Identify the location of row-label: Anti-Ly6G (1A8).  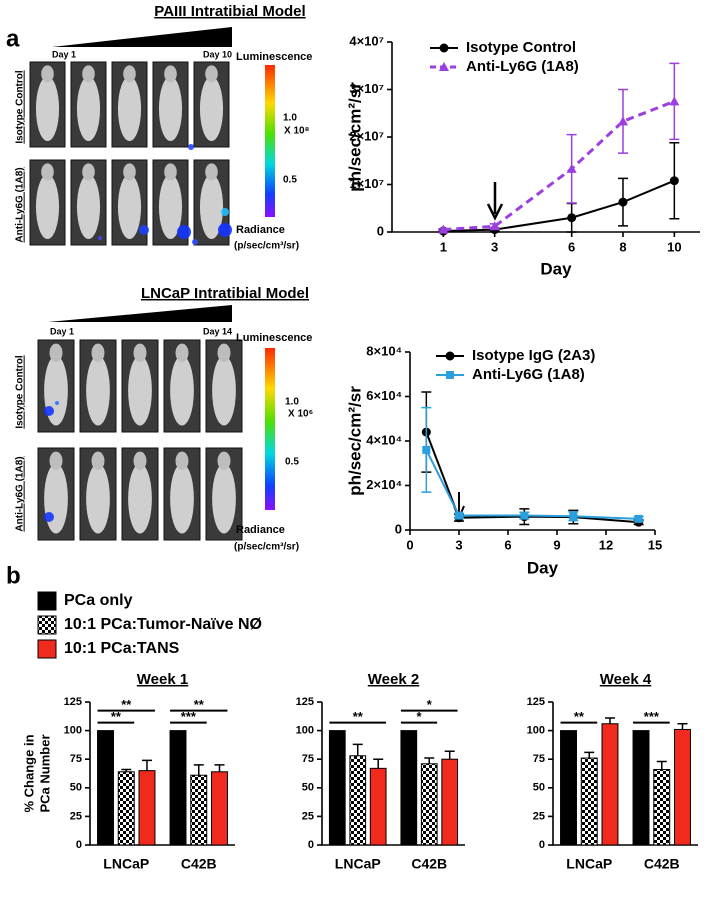
(20, 493).